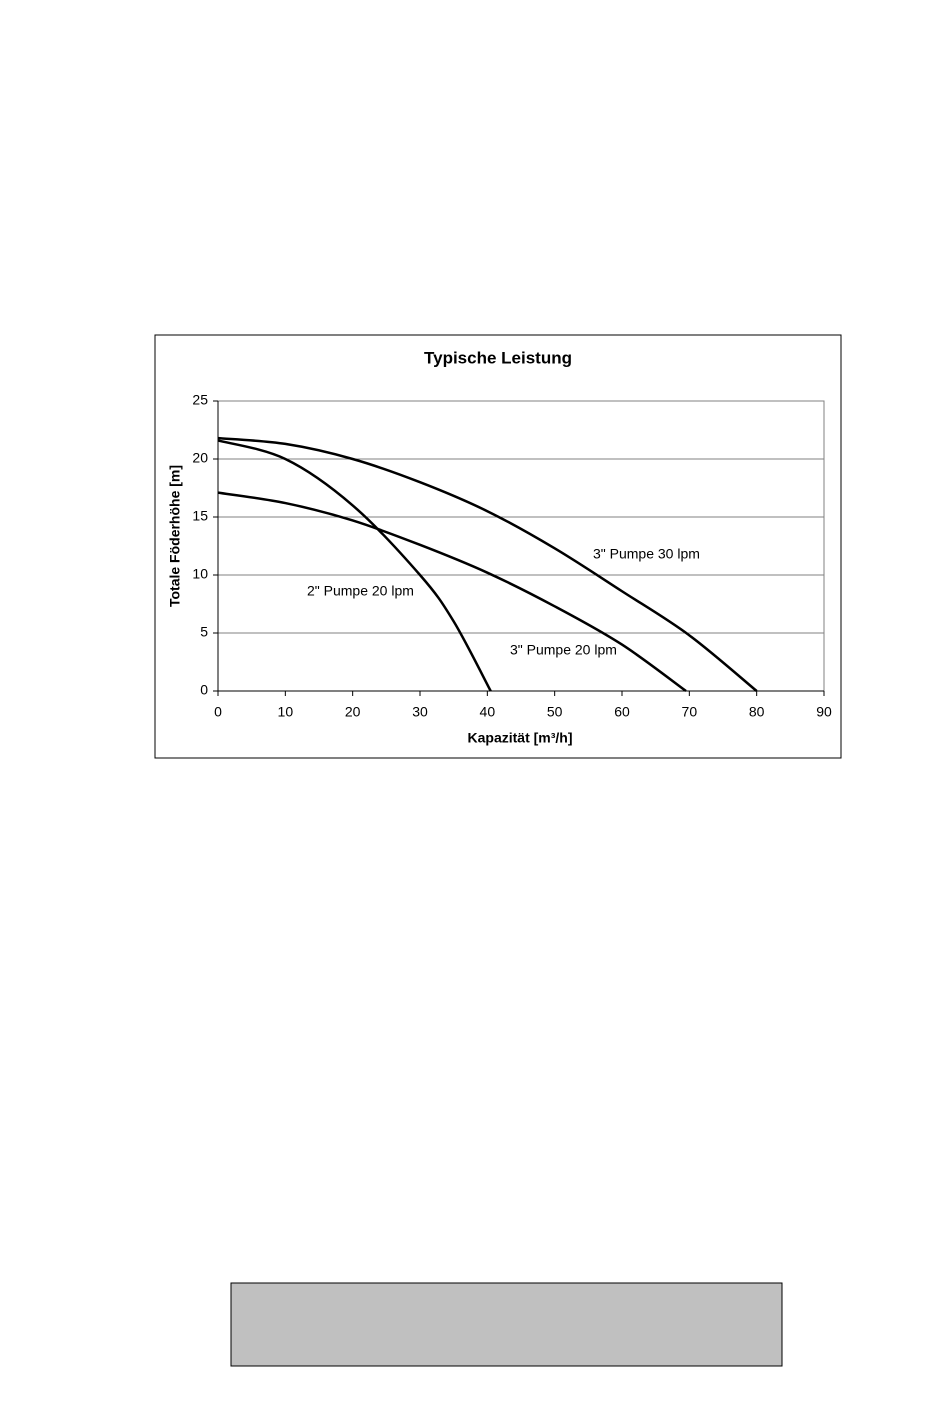 This screenshot has height=1414, width=950. I want to click on x-tick-label: 60, so click(622, 712).